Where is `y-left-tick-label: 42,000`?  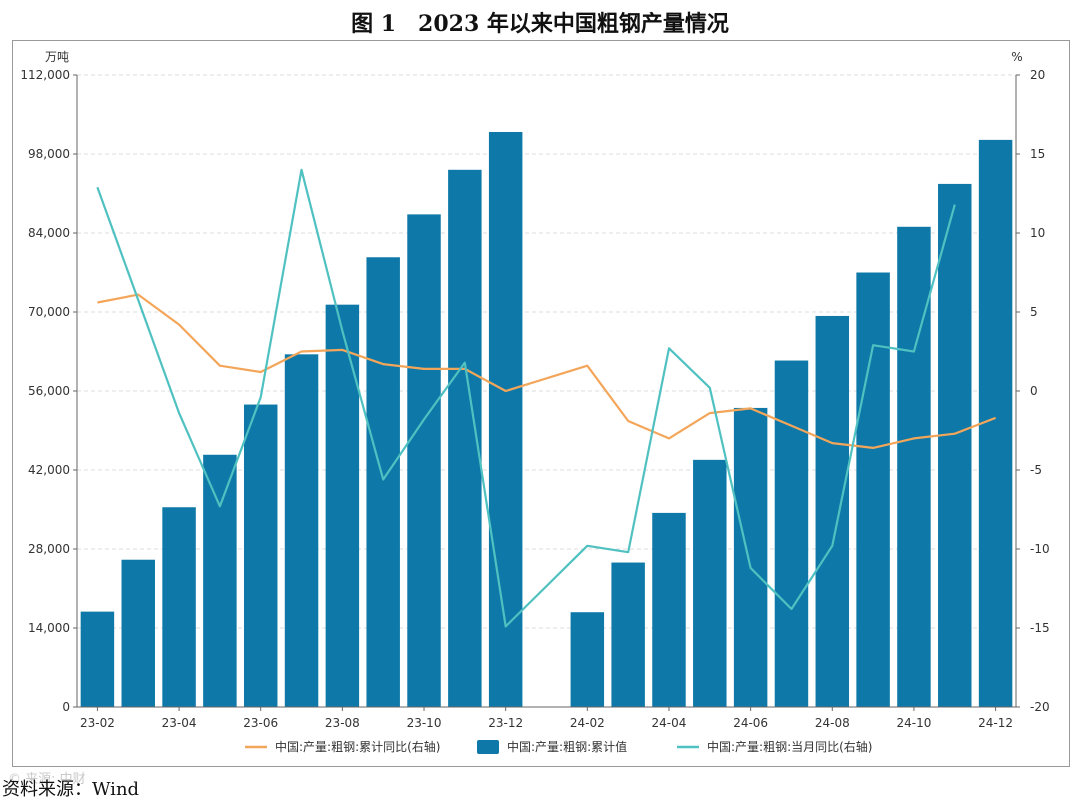
y-left-tick-label: 42,000 is located at coordinates (49, 470).